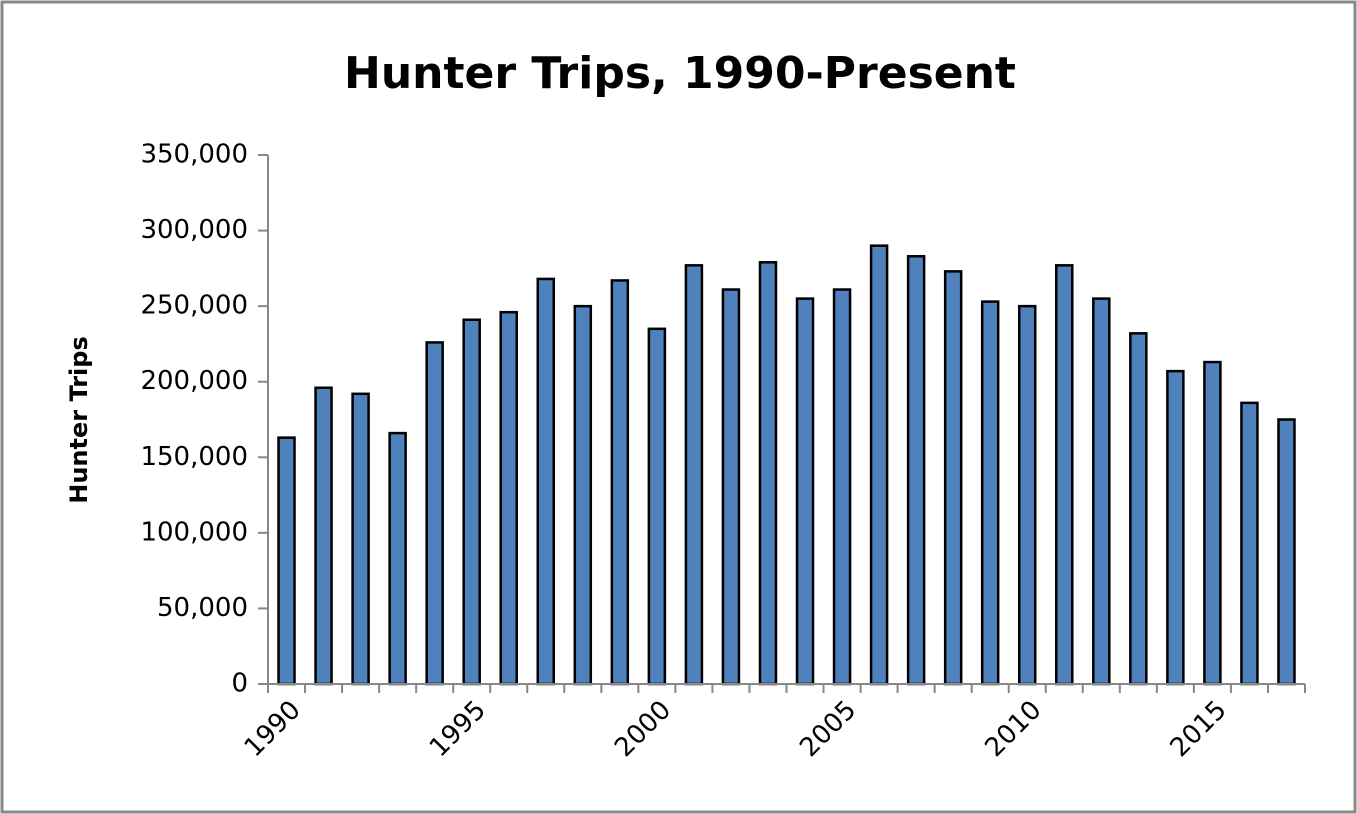 The image size is (1357, 814). I want to click on y-tick-label: 100,000, so click(194, 532).